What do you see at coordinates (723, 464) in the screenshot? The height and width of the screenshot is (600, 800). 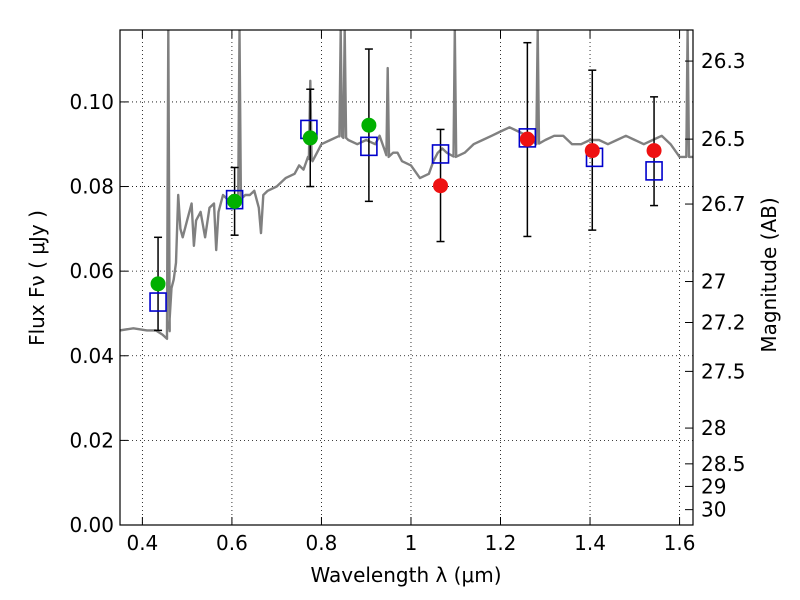 I see `magnitude-tick-label: 28.5` at bounding box center [723, 464].